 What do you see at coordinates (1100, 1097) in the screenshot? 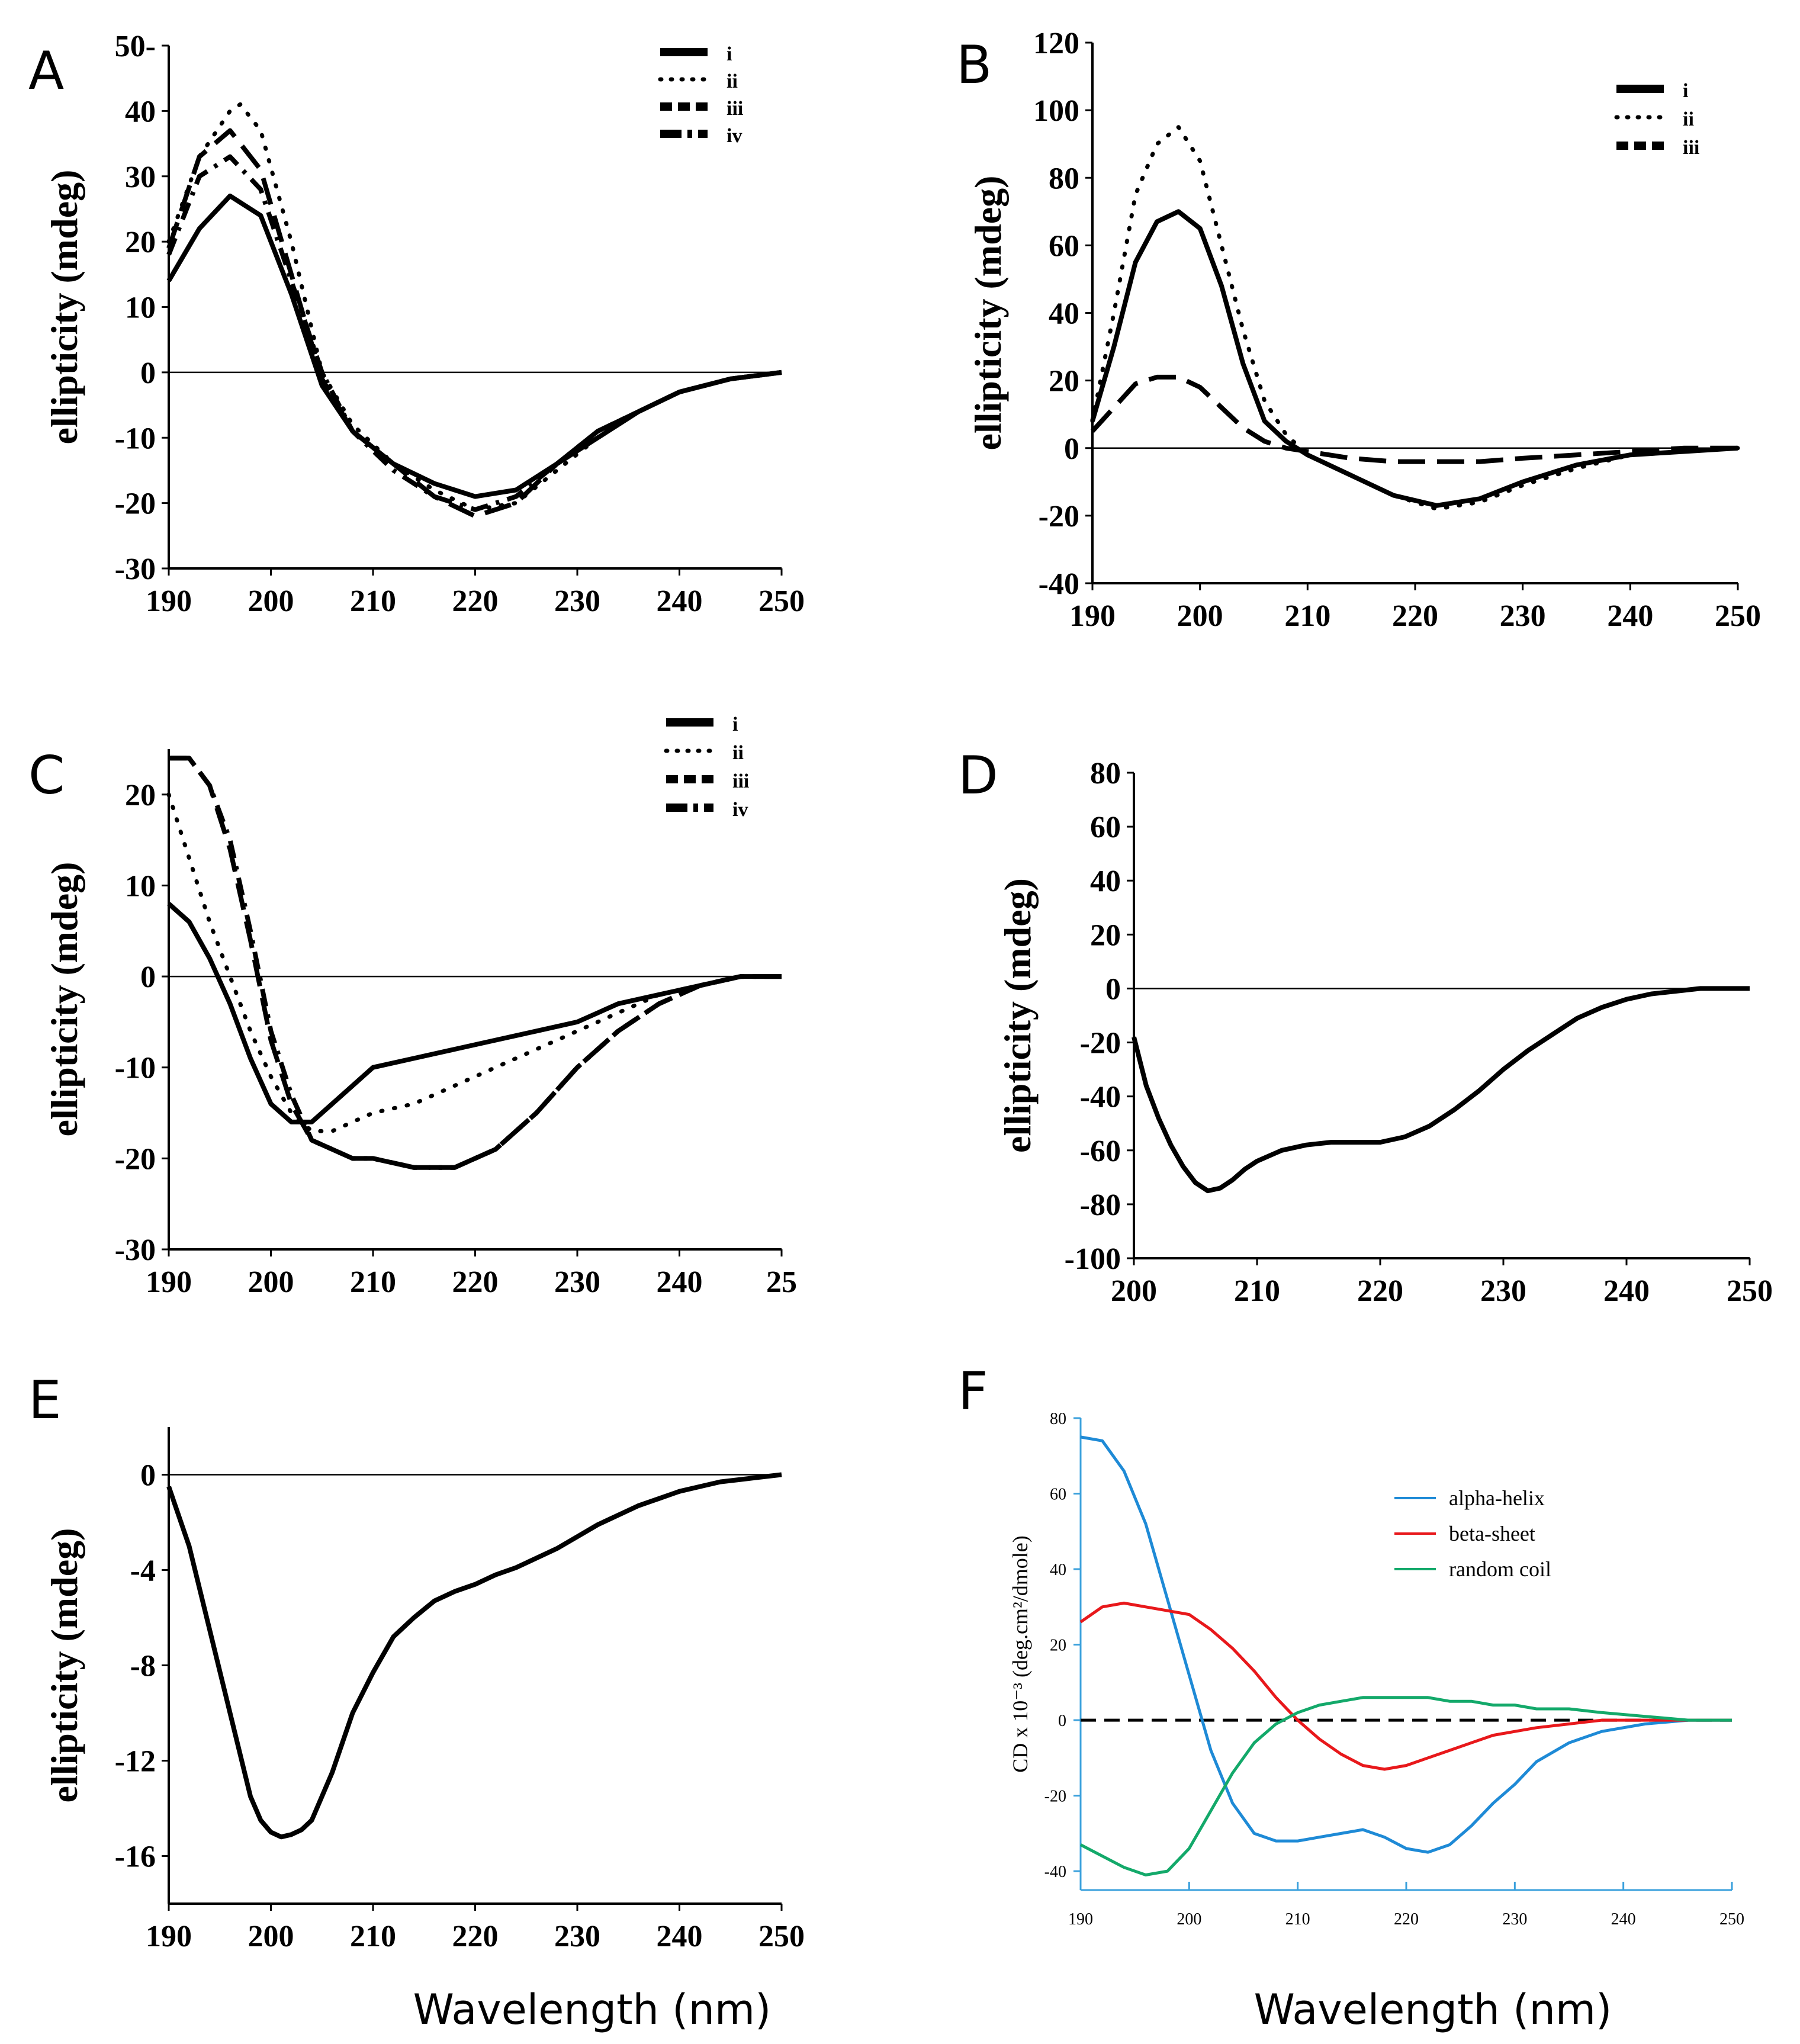
I see `chart-d-y-tick-label: -40` at bounding box center [1100, 1097].